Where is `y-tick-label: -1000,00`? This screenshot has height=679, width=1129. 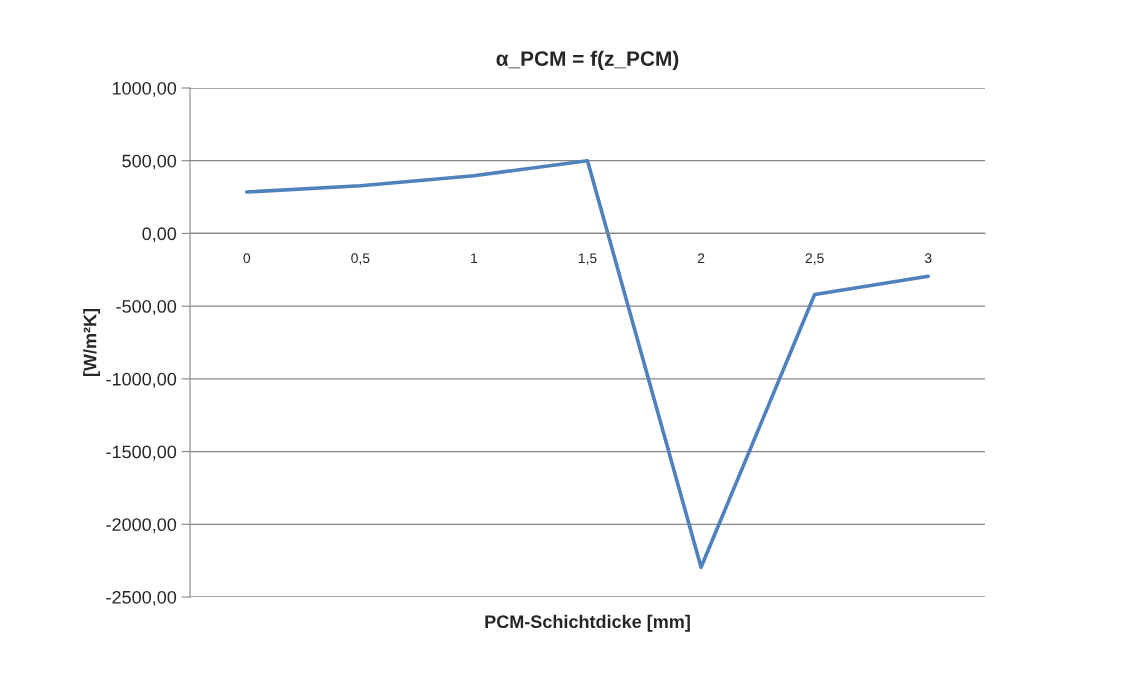 y-tick-label: -1000,00 is located at coordinates (141, 380).